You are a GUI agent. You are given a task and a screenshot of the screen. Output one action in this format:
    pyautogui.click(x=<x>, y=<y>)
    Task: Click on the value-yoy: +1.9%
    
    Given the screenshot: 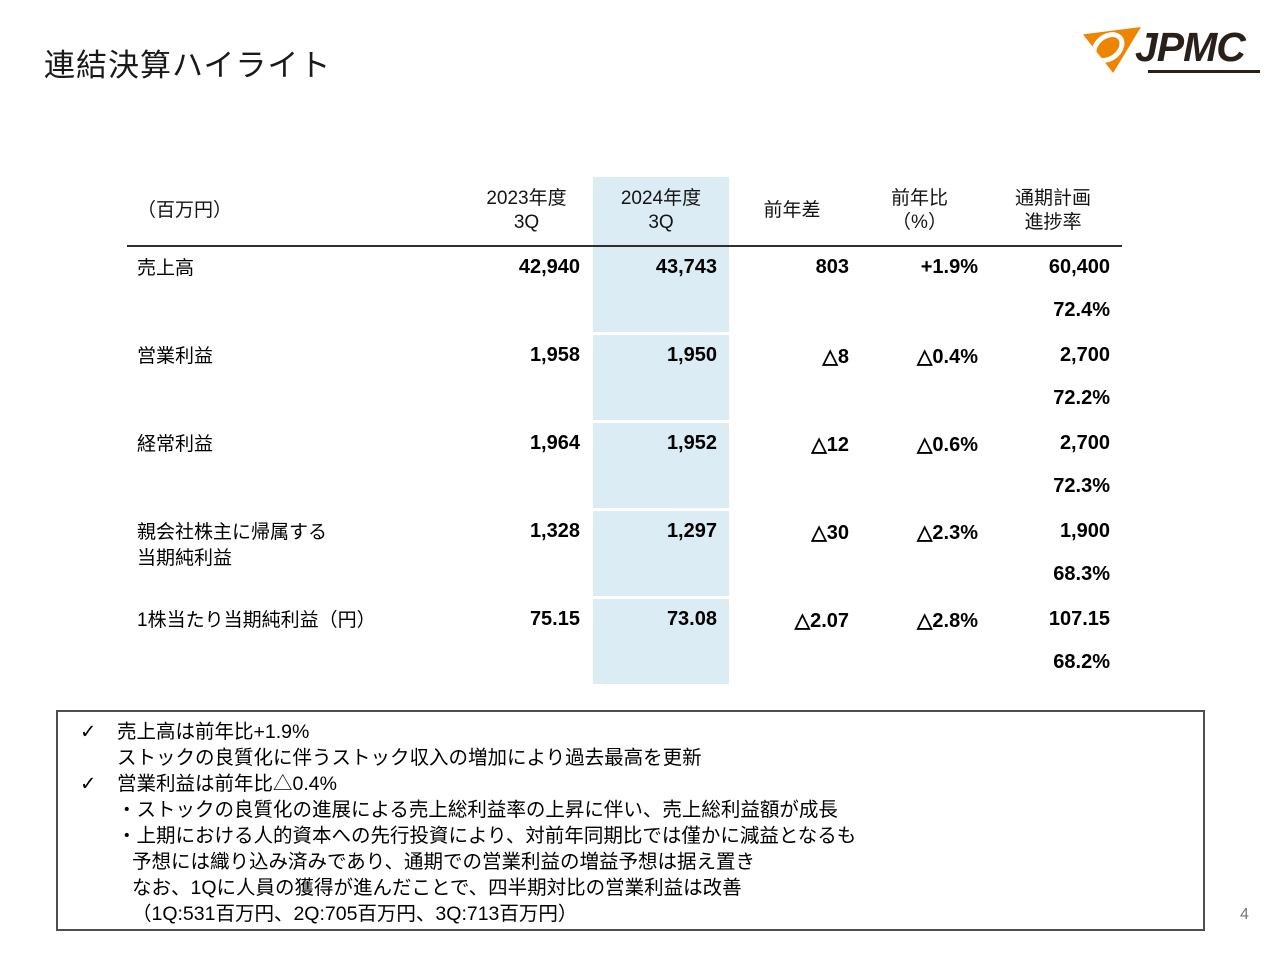 What is the action you would take?
    pyautogui.click(x=949, y=267)
    